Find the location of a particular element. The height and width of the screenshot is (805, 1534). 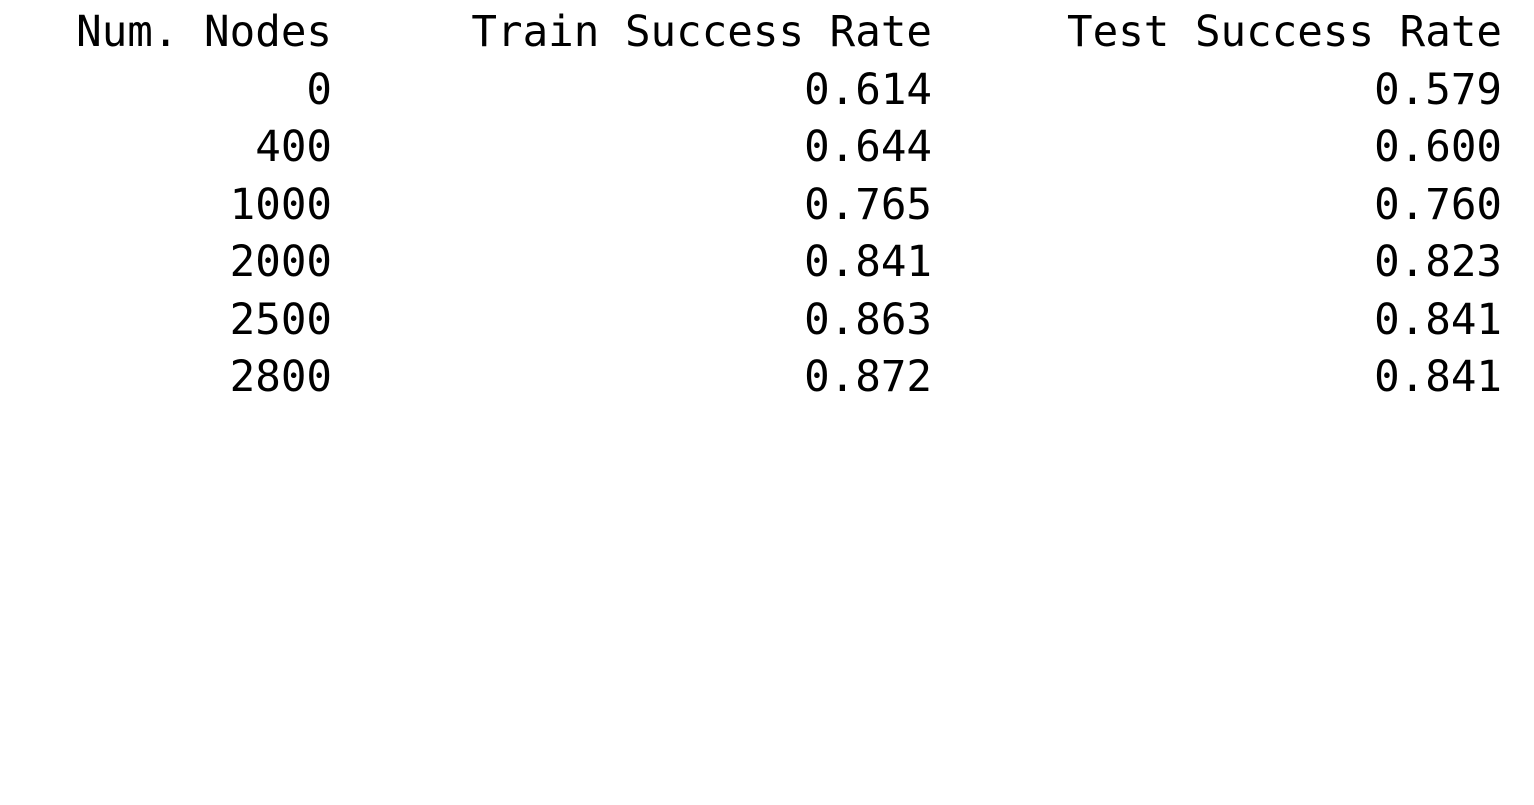

num-nodes-cell: 2000 is located at coordinates (280, 262).